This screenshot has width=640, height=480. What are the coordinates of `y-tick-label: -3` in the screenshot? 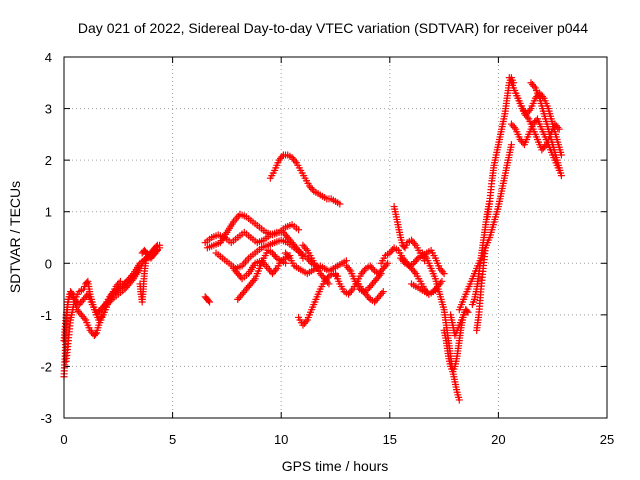 It's located at (46, 418).